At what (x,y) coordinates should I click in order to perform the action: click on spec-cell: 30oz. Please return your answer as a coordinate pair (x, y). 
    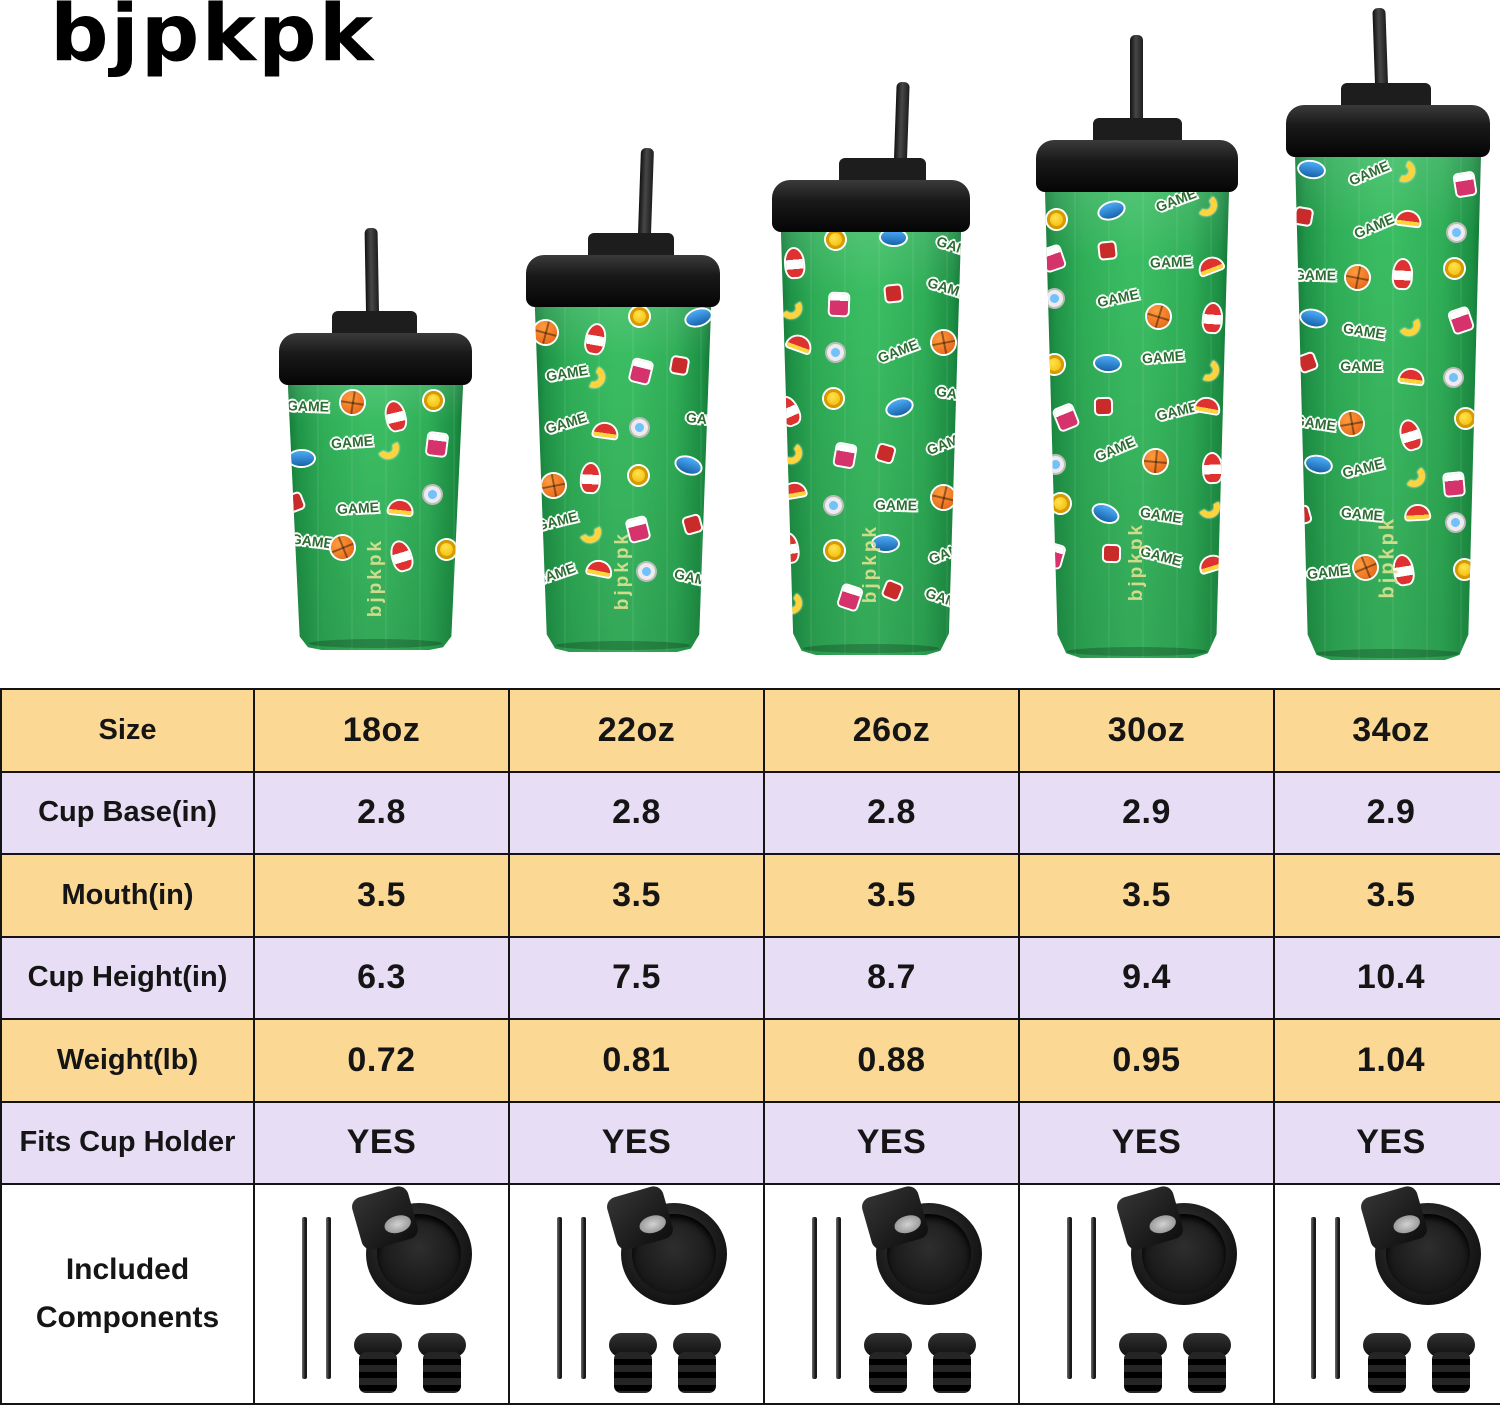
    Looking at the image, I should click on (1147, 731).